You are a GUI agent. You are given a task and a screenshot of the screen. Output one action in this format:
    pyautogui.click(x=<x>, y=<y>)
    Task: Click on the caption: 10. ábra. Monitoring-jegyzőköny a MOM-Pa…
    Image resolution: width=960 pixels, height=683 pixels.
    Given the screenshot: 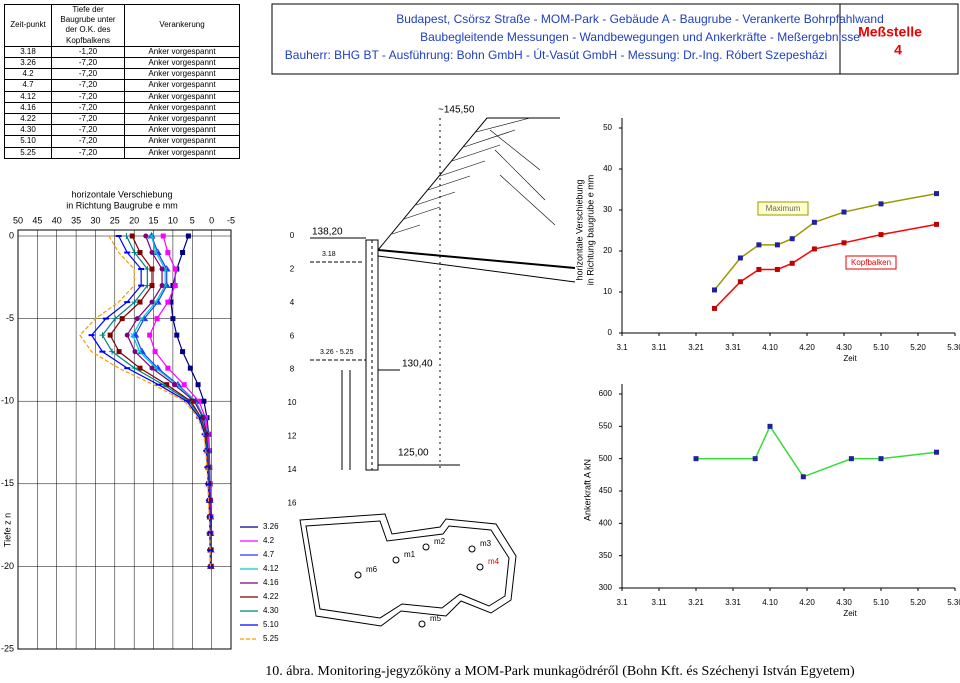 What is the action you would take?
    pyautogui.click(x=560, y=671)
    